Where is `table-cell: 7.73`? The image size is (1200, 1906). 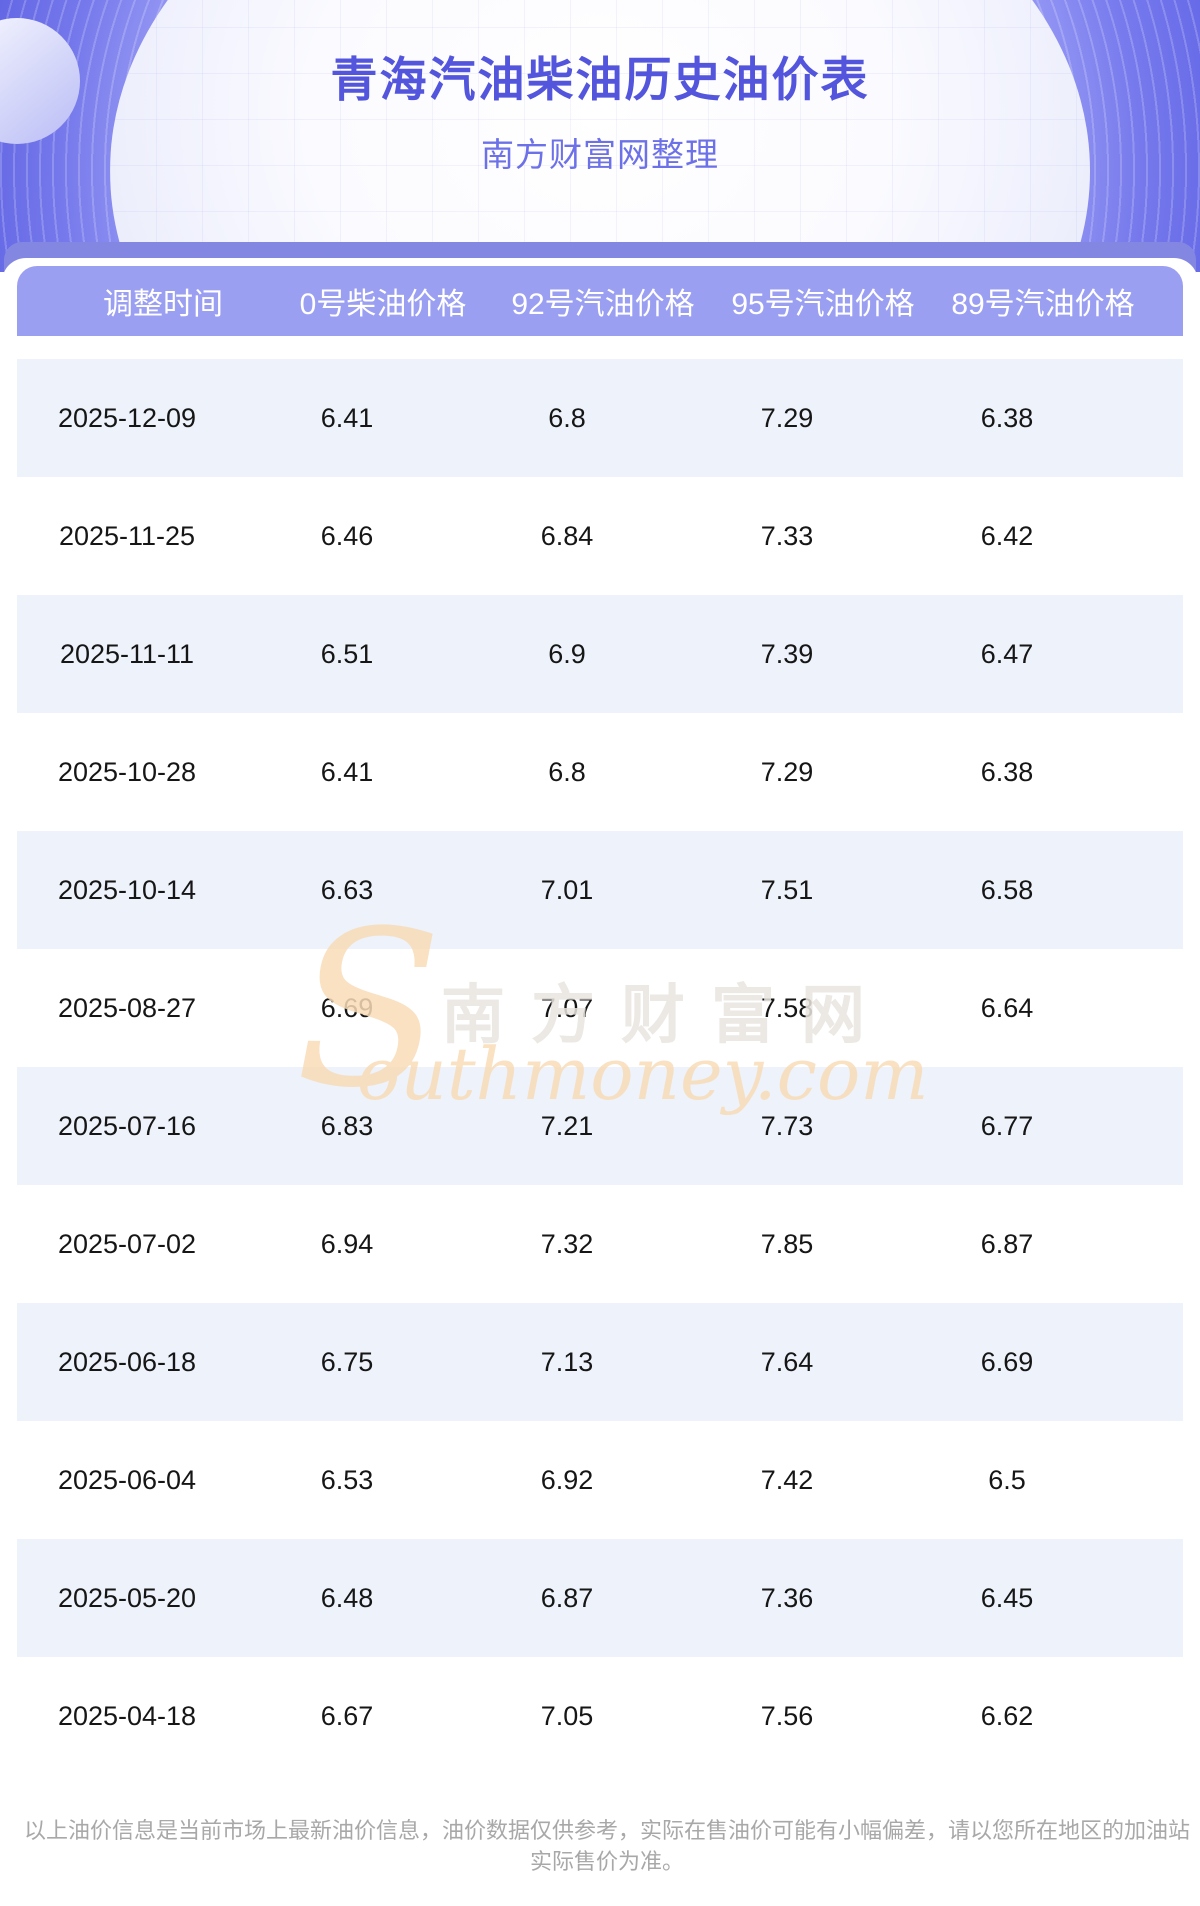 table-cell: 7.73 is located at coordinates (787, 1125).